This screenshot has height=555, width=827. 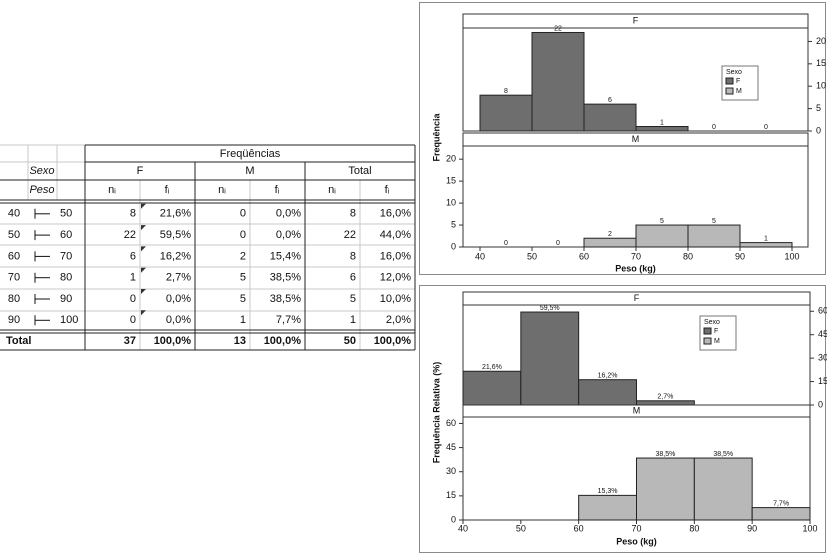 What do you see at coordinates (395, 278) in the screenshot?
I see `table-cell: 12,0%` at bounding box center [395, 278].